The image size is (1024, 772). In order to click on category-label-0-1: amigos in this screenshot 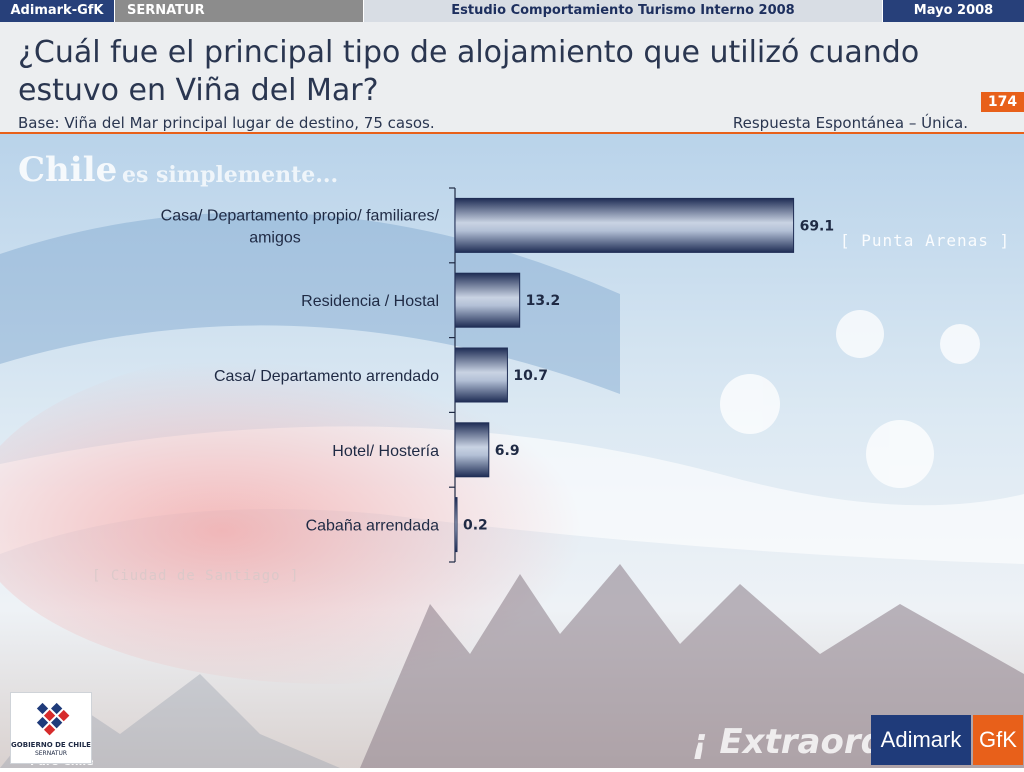, I will do `click(275, 237)`.